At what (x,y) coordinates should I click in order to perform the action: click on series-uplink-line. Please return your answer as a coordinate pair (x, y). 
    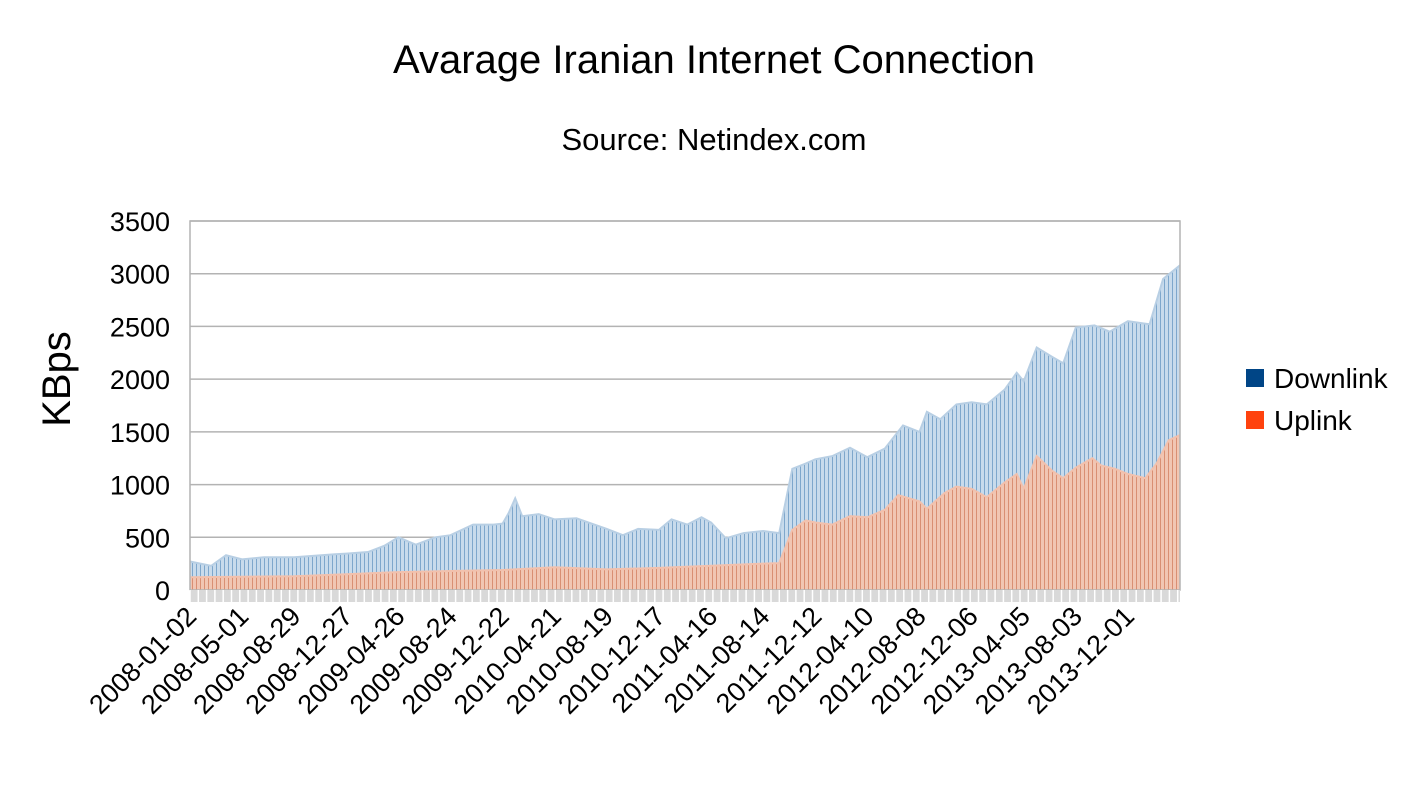
    Looking at the image, I should click on (685, 506).